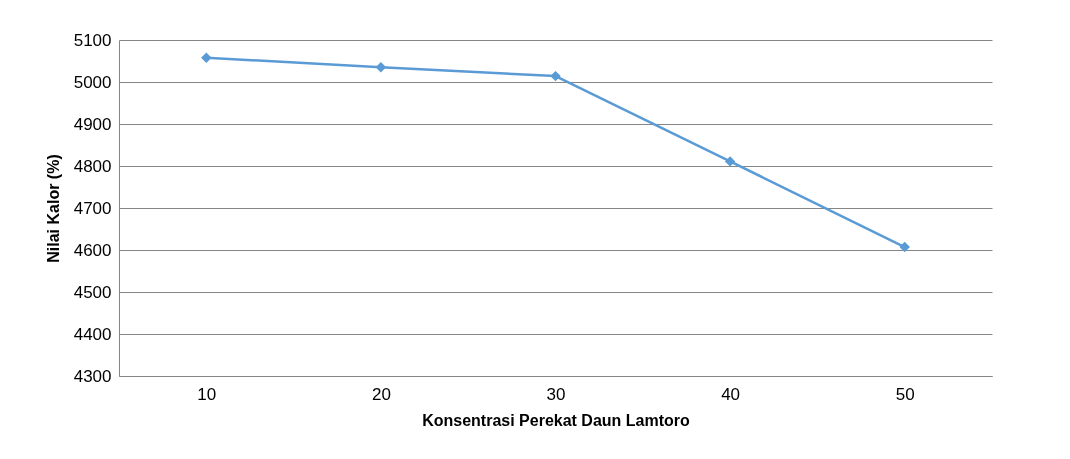  I want to click on y-tick-label: 4300, so click(92, 376).